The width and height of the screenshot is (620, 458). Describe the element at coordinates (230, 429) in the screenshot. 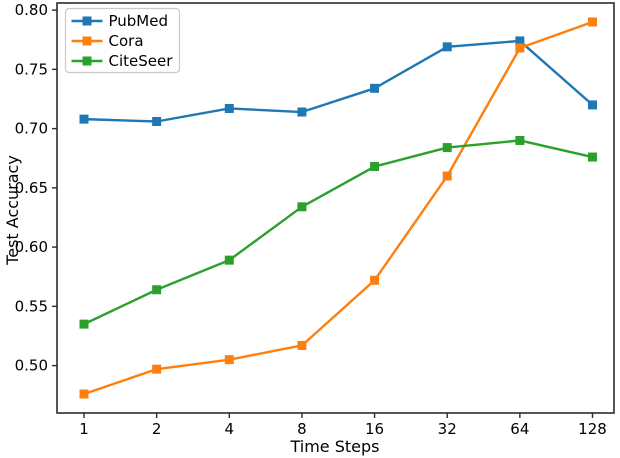

I see `x-tick-label: 4` at that location.